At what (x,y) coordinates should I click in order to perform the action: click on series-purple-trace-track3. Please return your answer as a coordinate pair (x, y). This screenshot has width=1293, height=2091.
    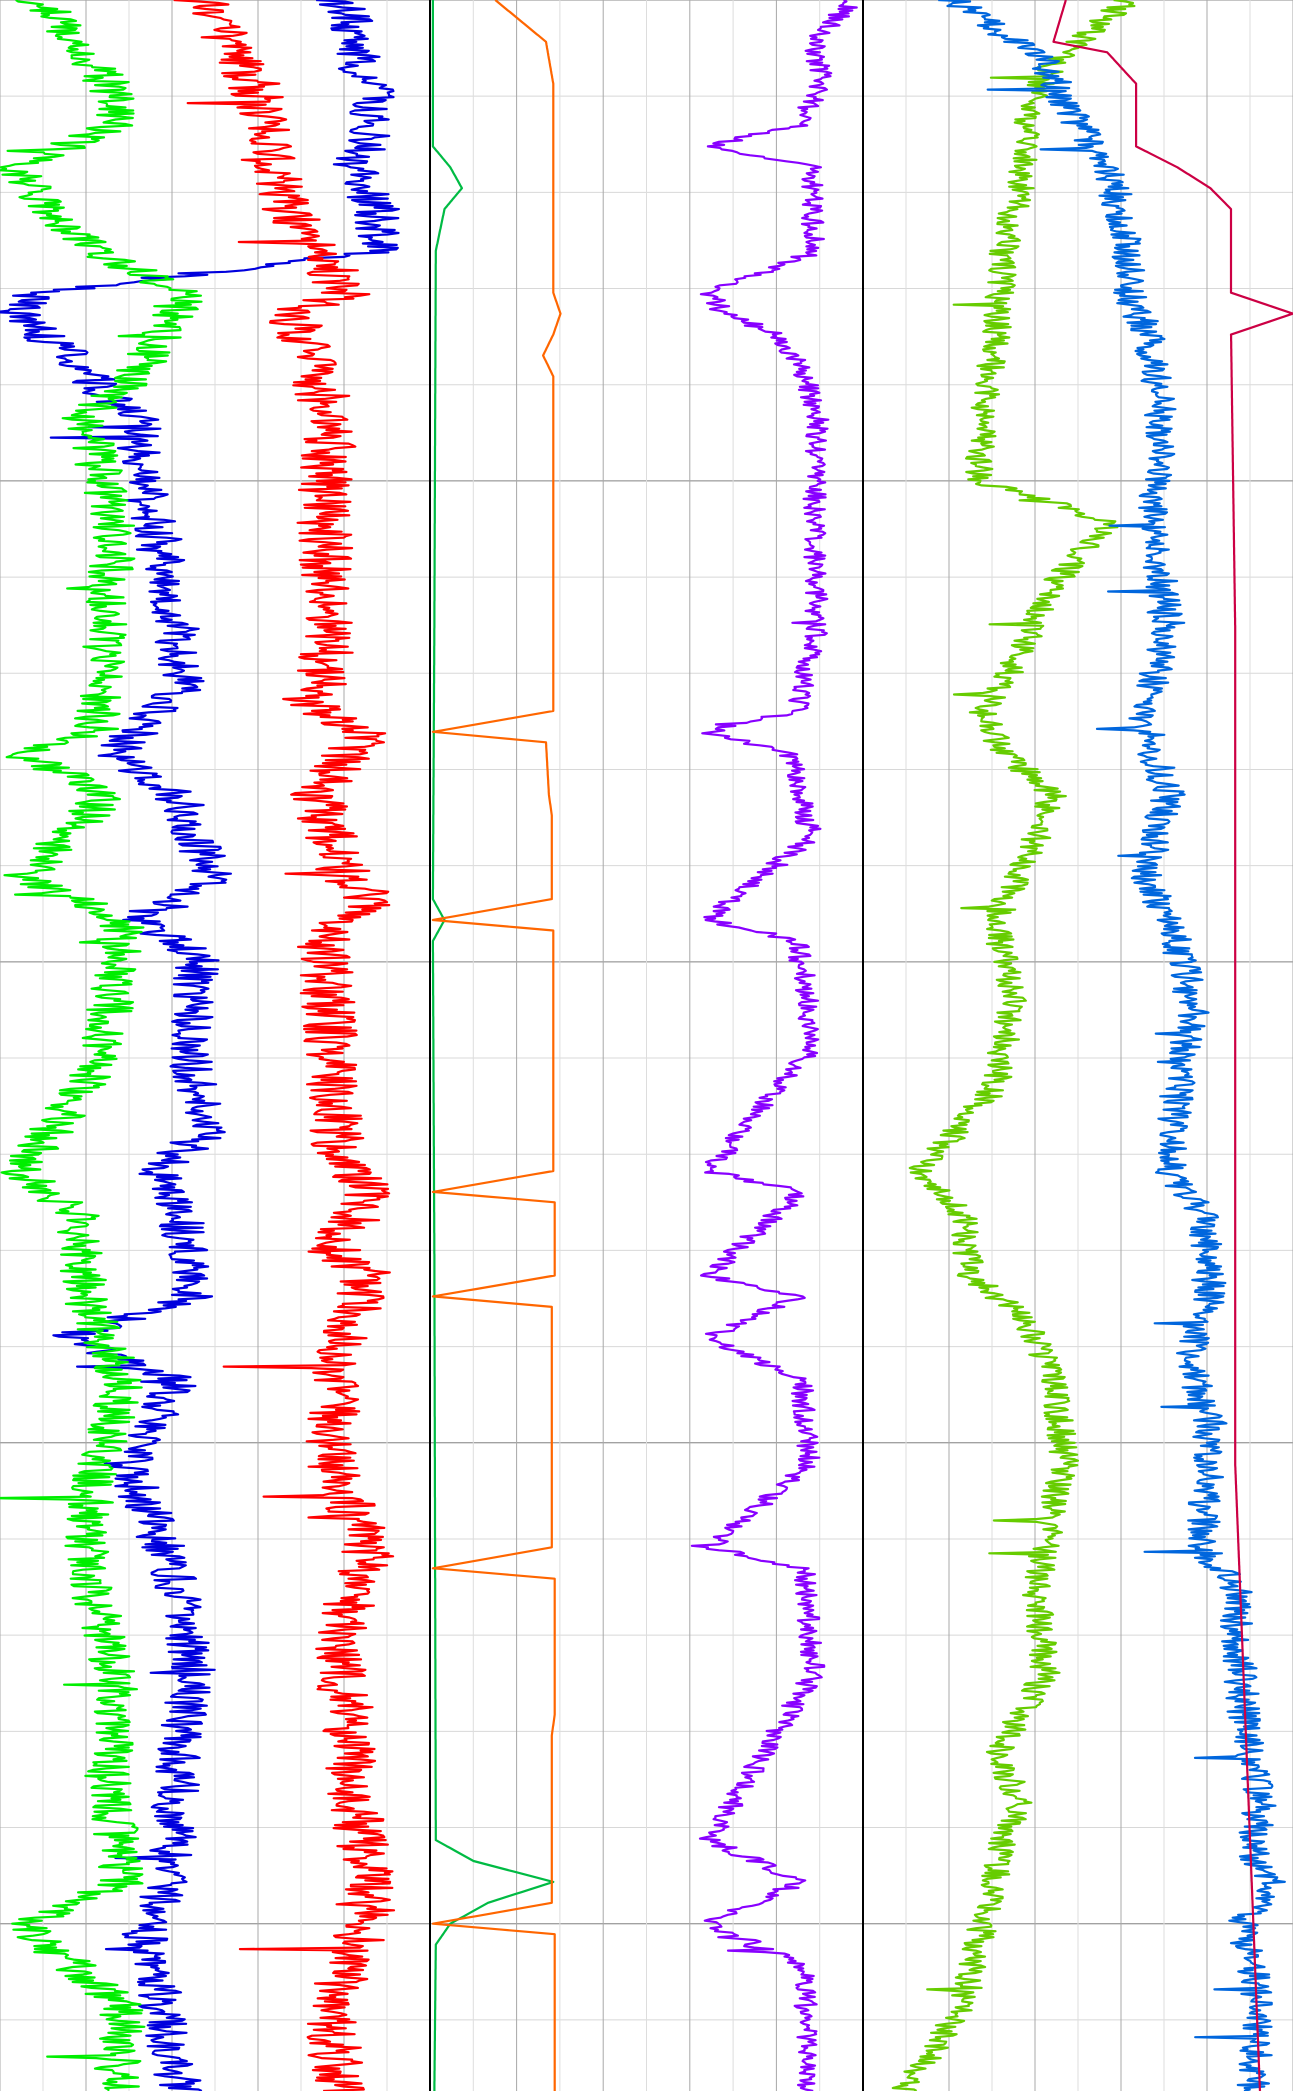
    Looking at the image, I should click on (774, 1045).